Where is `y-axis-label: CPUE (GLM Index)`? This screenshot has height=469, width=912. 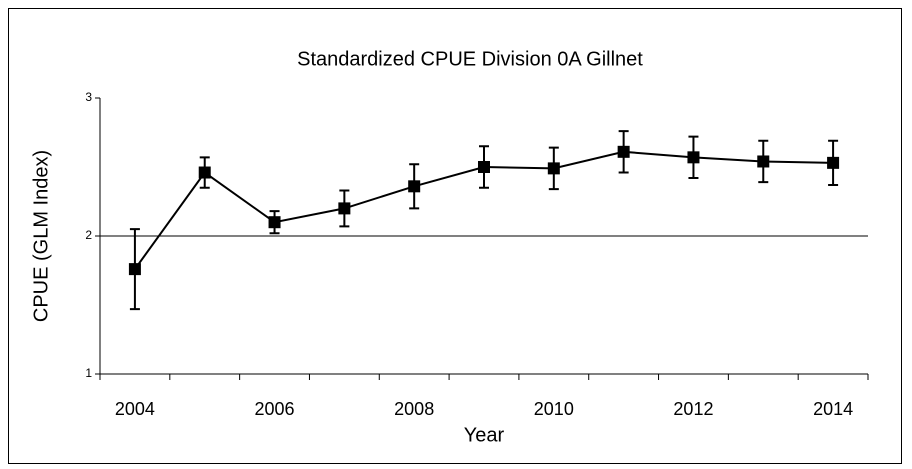 y-axis-label: CPUE (GLM Index) is located at coordinates (41, 236).